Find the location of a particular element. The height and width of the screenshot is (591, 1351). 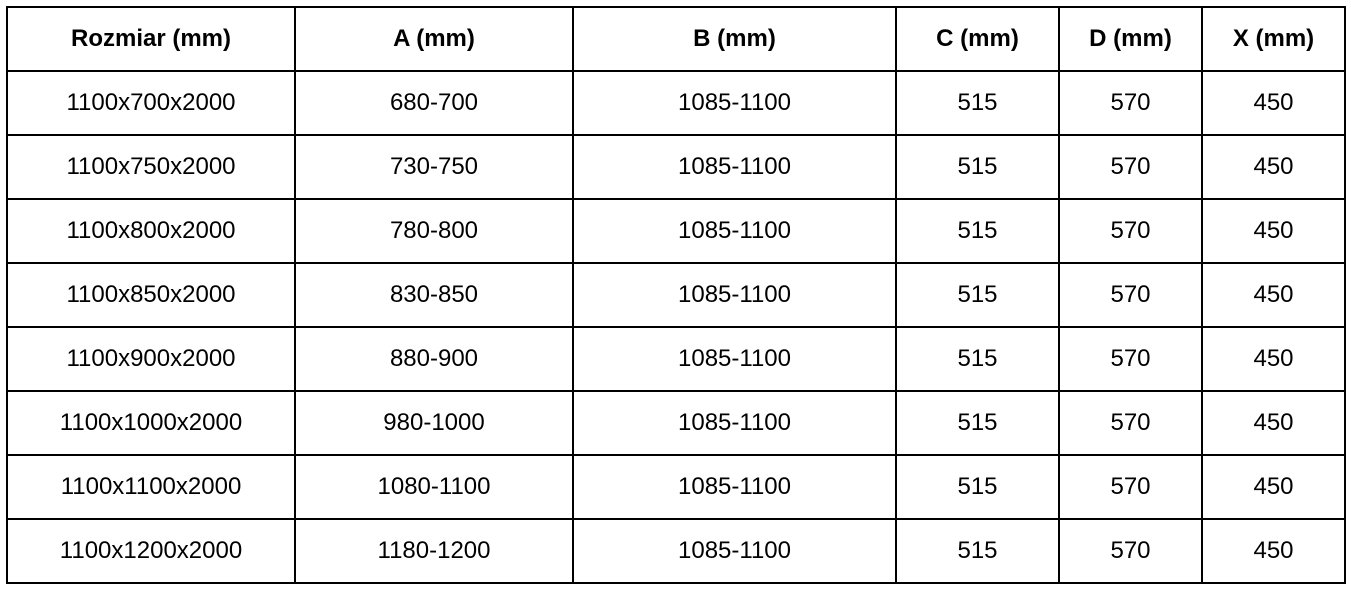

table-cell: 1100x1000x2000 is located at coordinates (151, 423).